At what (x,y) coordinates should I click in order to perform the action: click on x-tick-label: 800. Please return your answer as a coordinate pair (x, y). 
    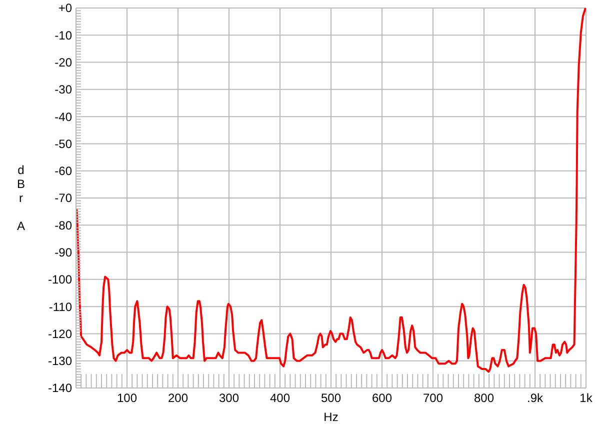
    Looking at the image, I should click on (484, 398).